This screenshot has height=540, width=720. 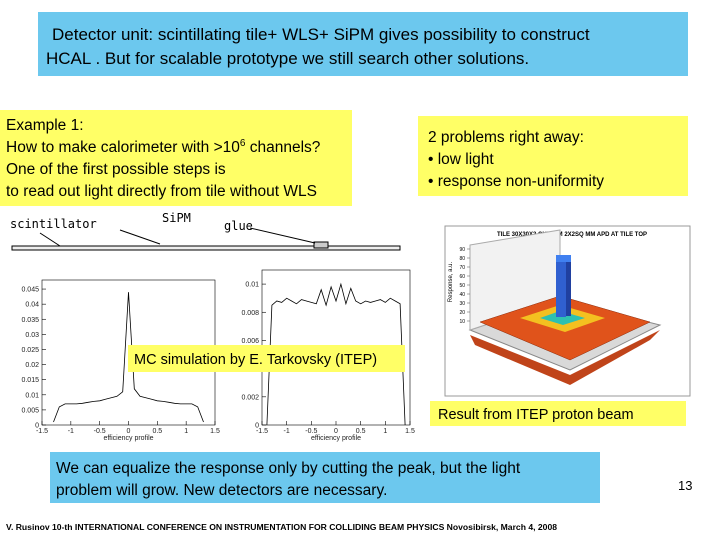 I want to click on z-tick-label: 80, so click(x=462, y=259).